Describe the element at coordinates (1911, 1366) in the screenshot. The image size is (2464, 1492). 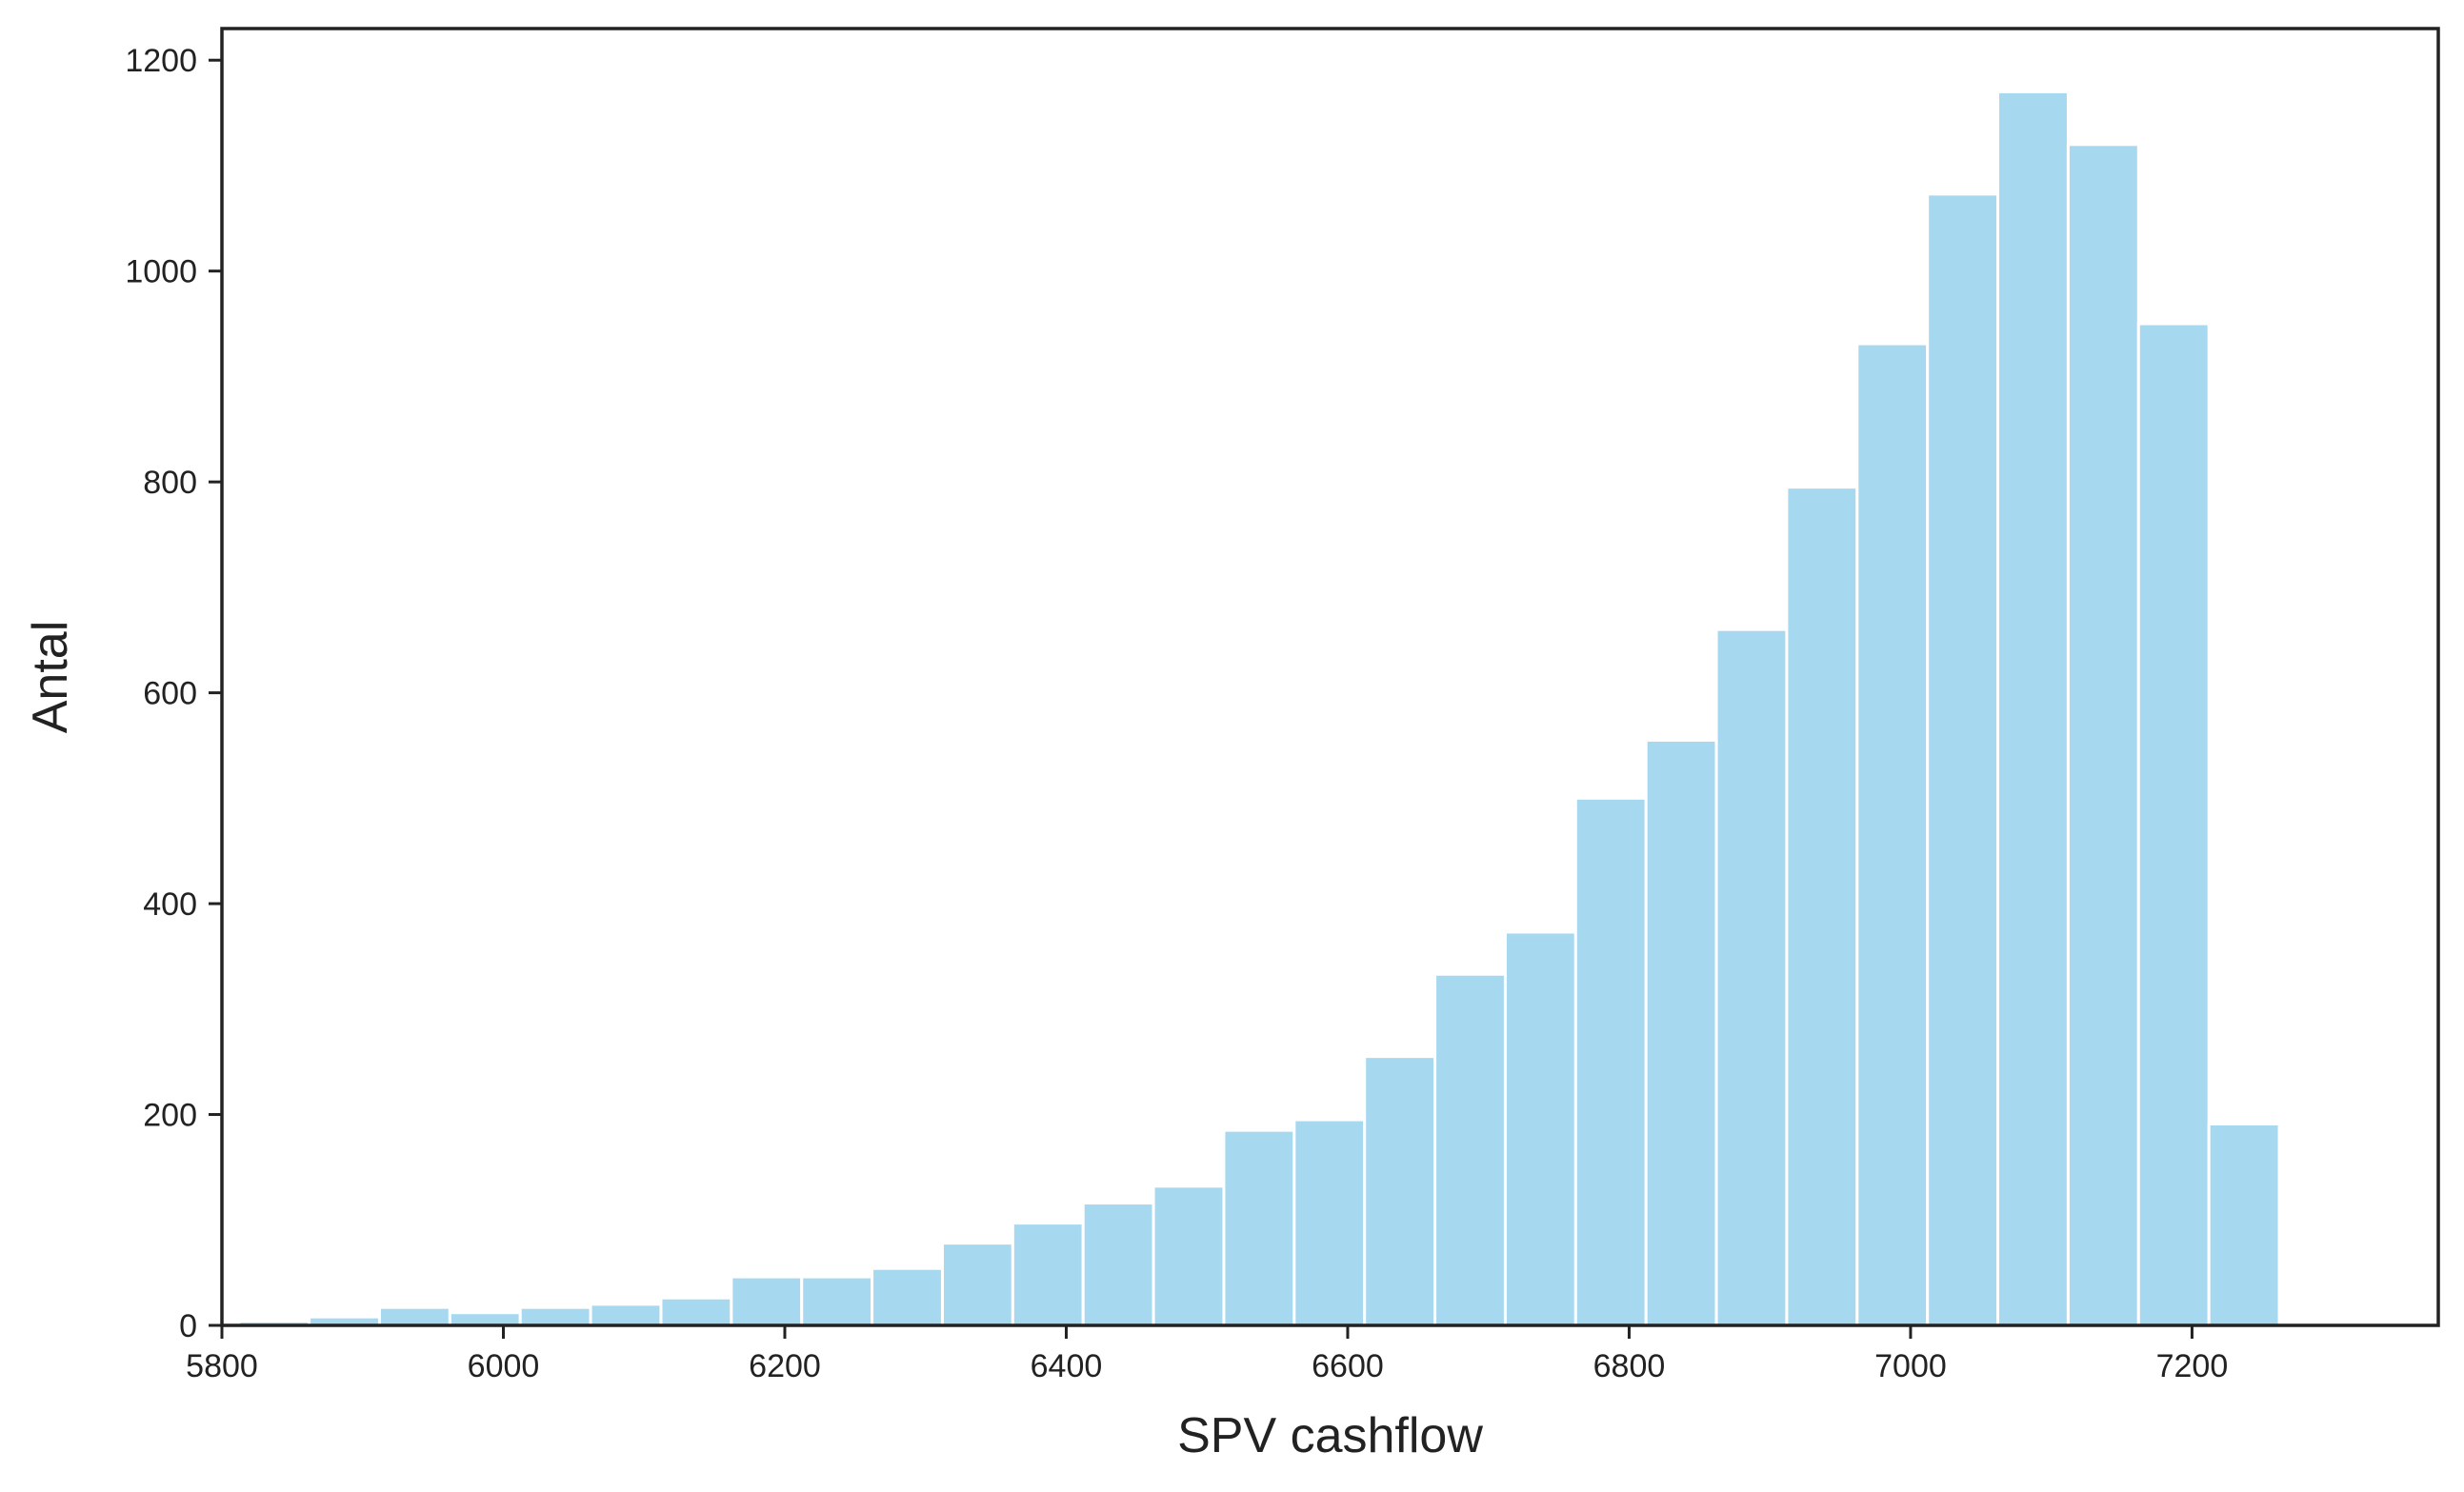
I see `x-tick-label: 7000` at that location.